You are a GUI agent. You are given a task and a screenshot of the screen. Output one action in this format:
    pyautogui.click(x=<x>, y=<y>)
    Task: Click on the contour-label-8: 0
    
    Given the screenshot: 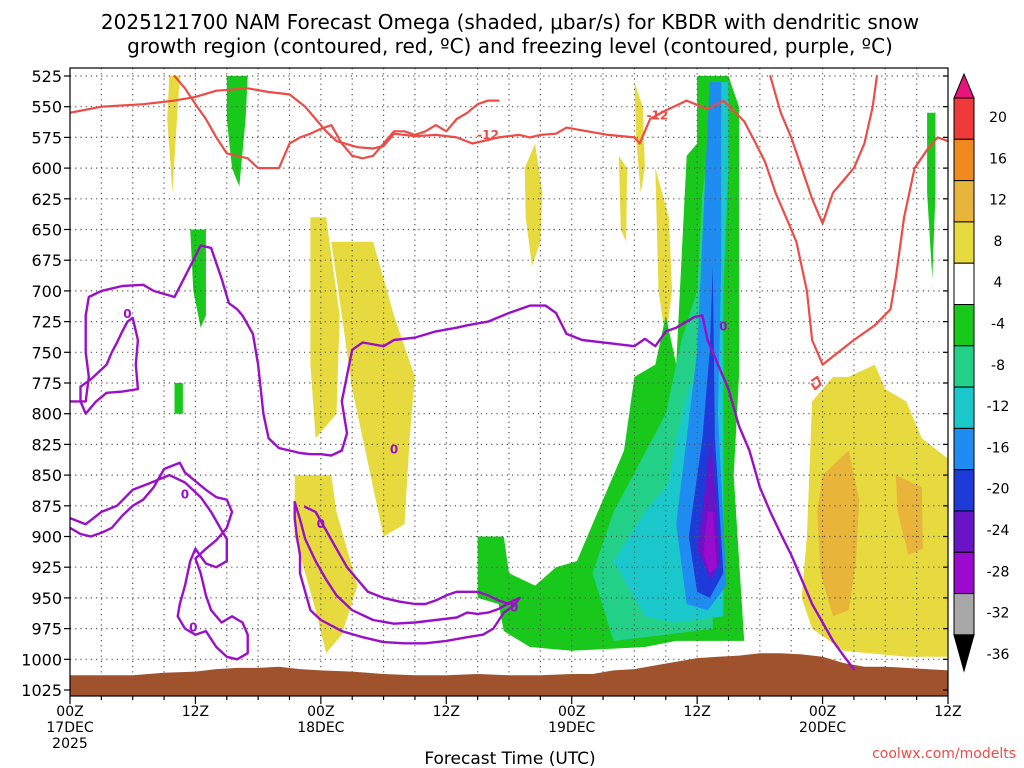 What is the action you would take?
    pyautogui.click(x=723, y=327)
    